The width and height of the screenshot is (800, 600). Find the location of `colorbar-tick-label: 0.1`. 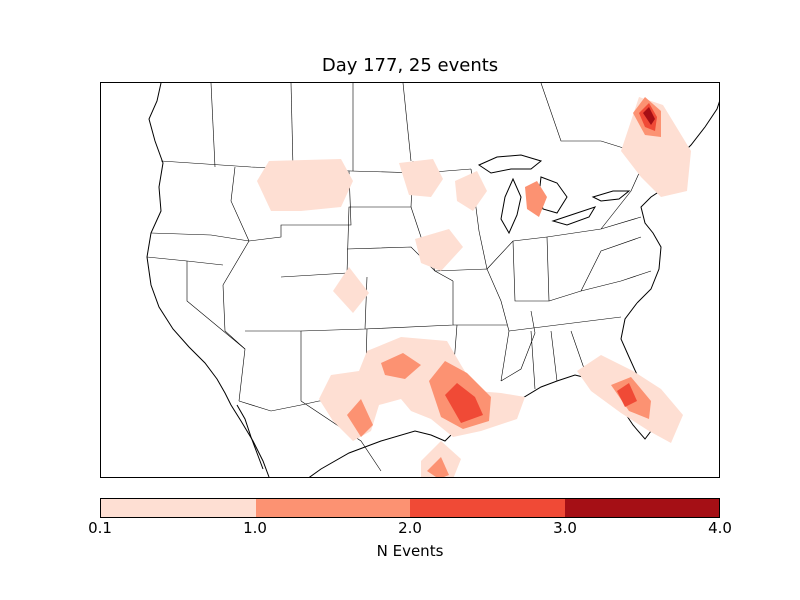

colorbar-tick-label: 0.1 is located at coordinates (100, 528).